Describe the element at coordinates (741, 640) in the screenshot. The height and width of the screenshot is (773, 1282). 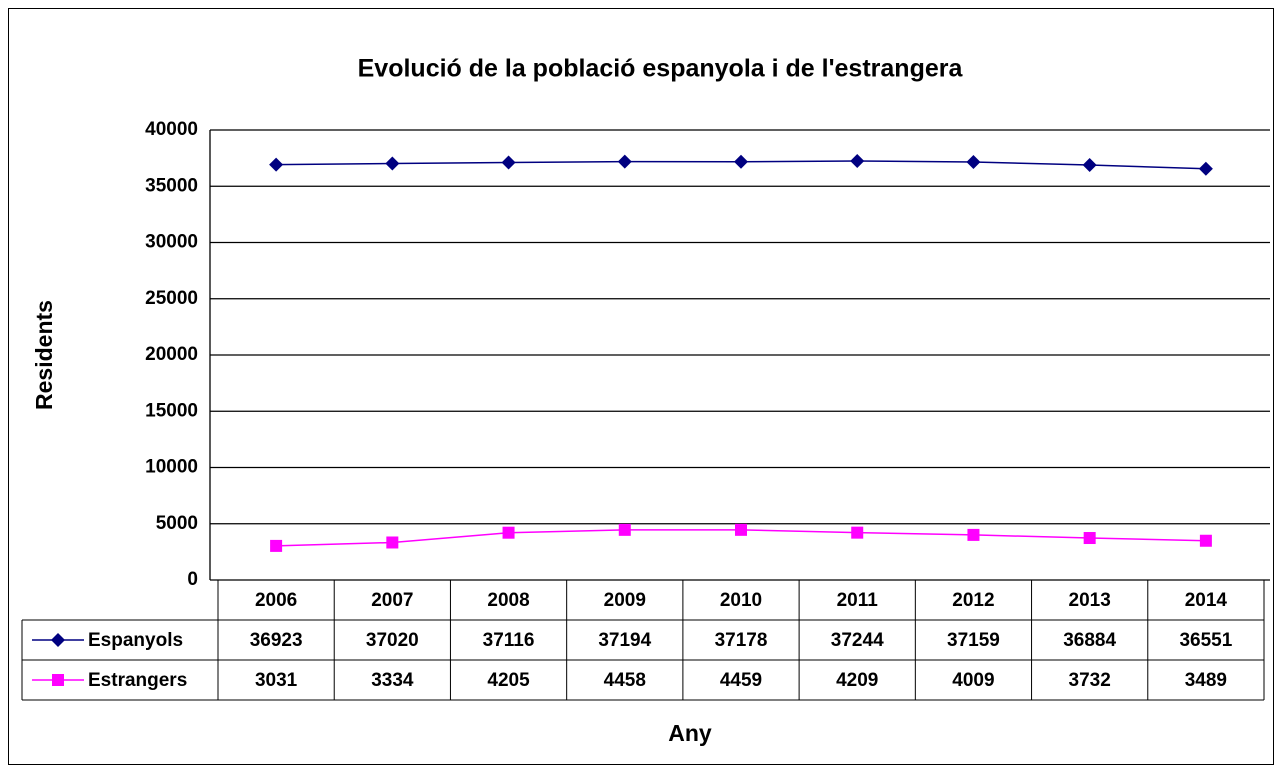
I see `table-value: 37178` at that location.